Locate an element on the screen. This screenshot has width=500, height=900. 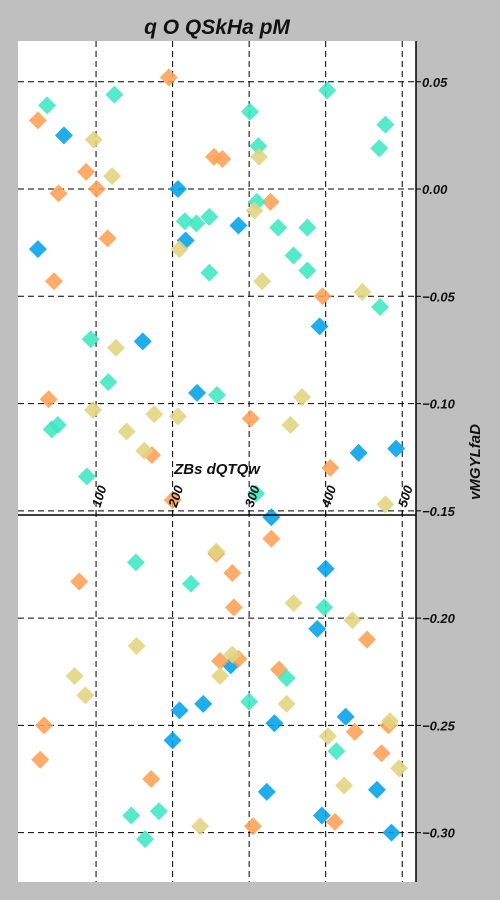
x-tick-label-4: 500 is located at coordinates (405, 496).